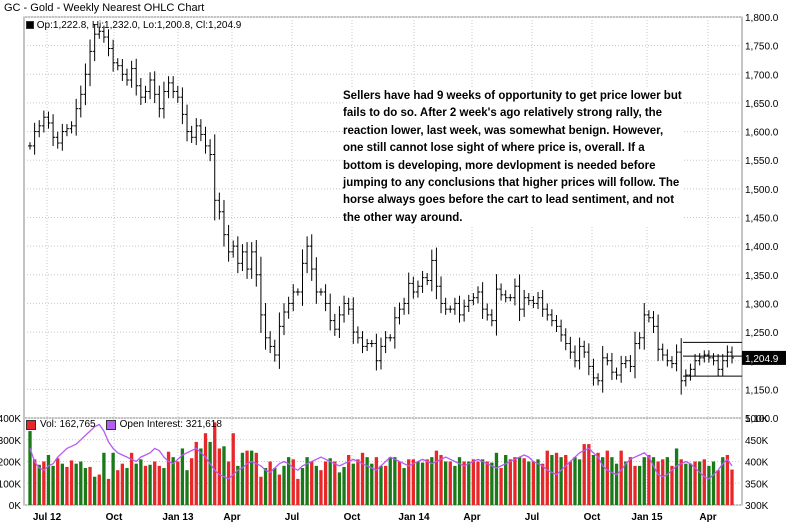 The height and width of the screenshot is (529, 800). I want to click on price-tick-label: 1,100.0, so click(762, 419).